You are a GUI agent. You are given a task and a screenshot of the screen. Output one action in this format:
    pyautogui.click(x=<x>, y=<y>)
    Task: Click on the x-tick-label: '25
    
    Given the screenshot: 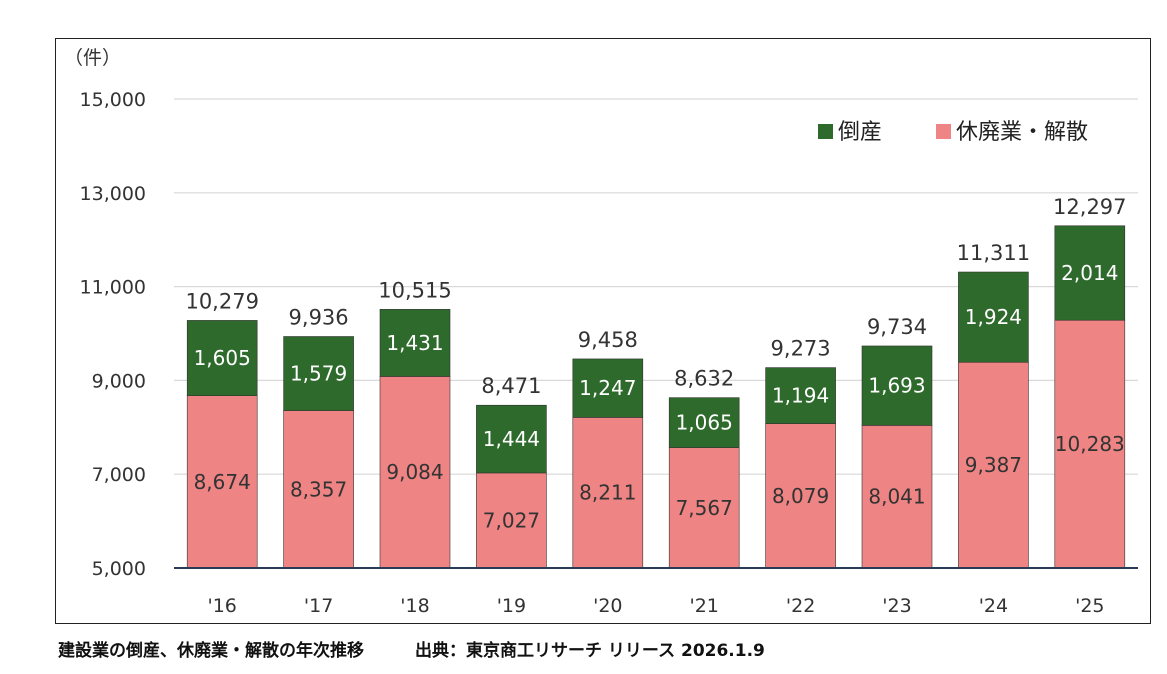 What is the action you would take?
    pyautogui.click(x=1089, y=606)
    